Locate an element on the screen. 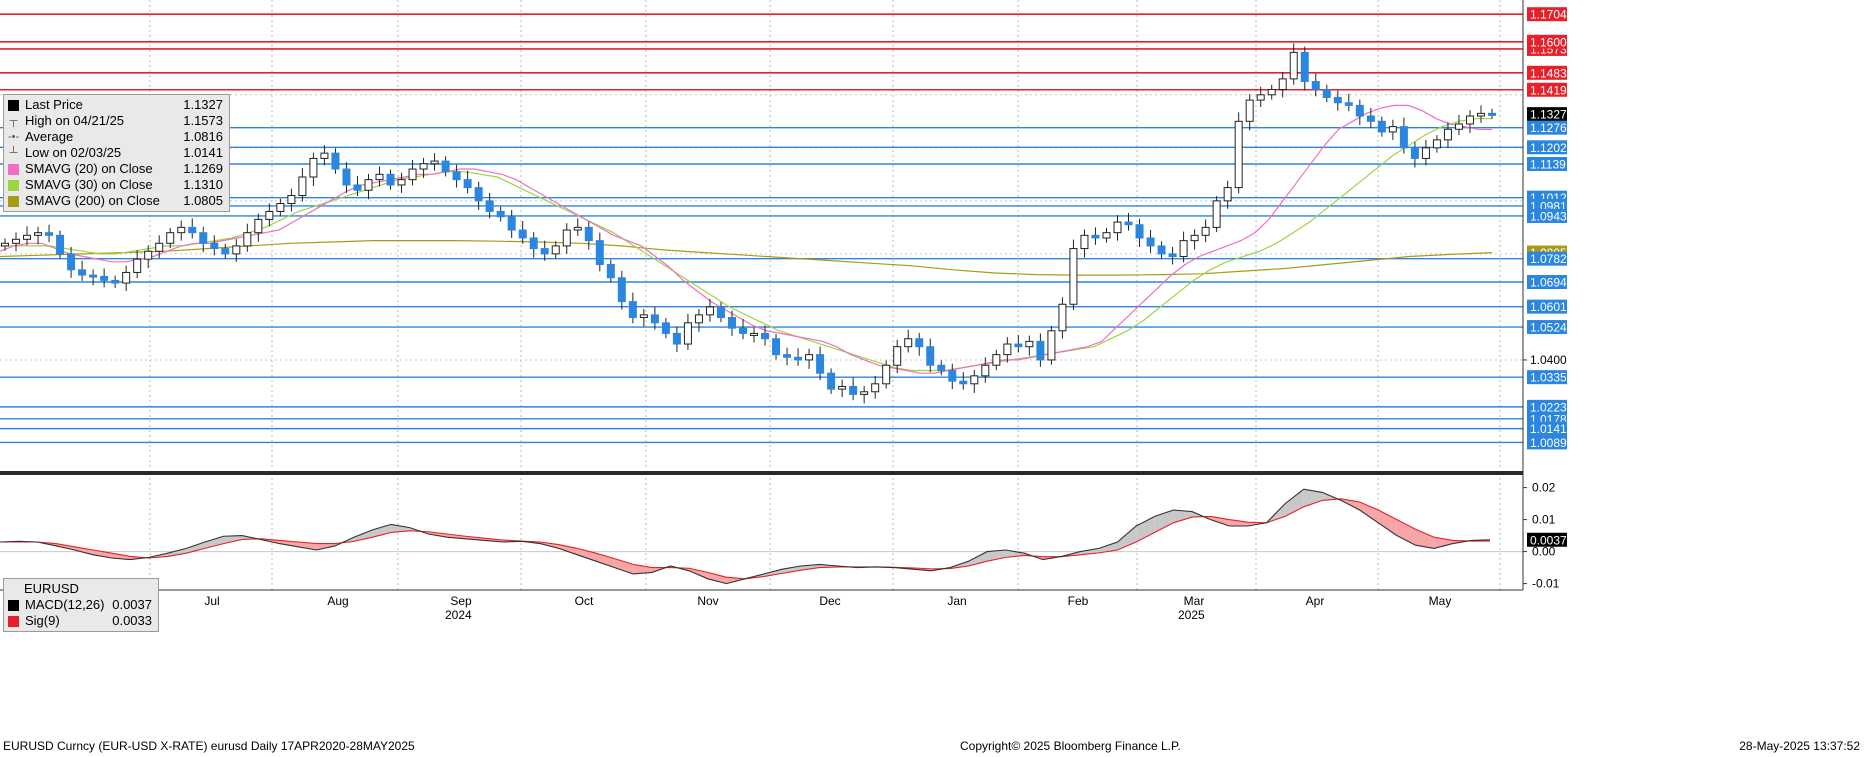  macd-legend-label: MACD(12,26) is located at coordinates (65, 604).